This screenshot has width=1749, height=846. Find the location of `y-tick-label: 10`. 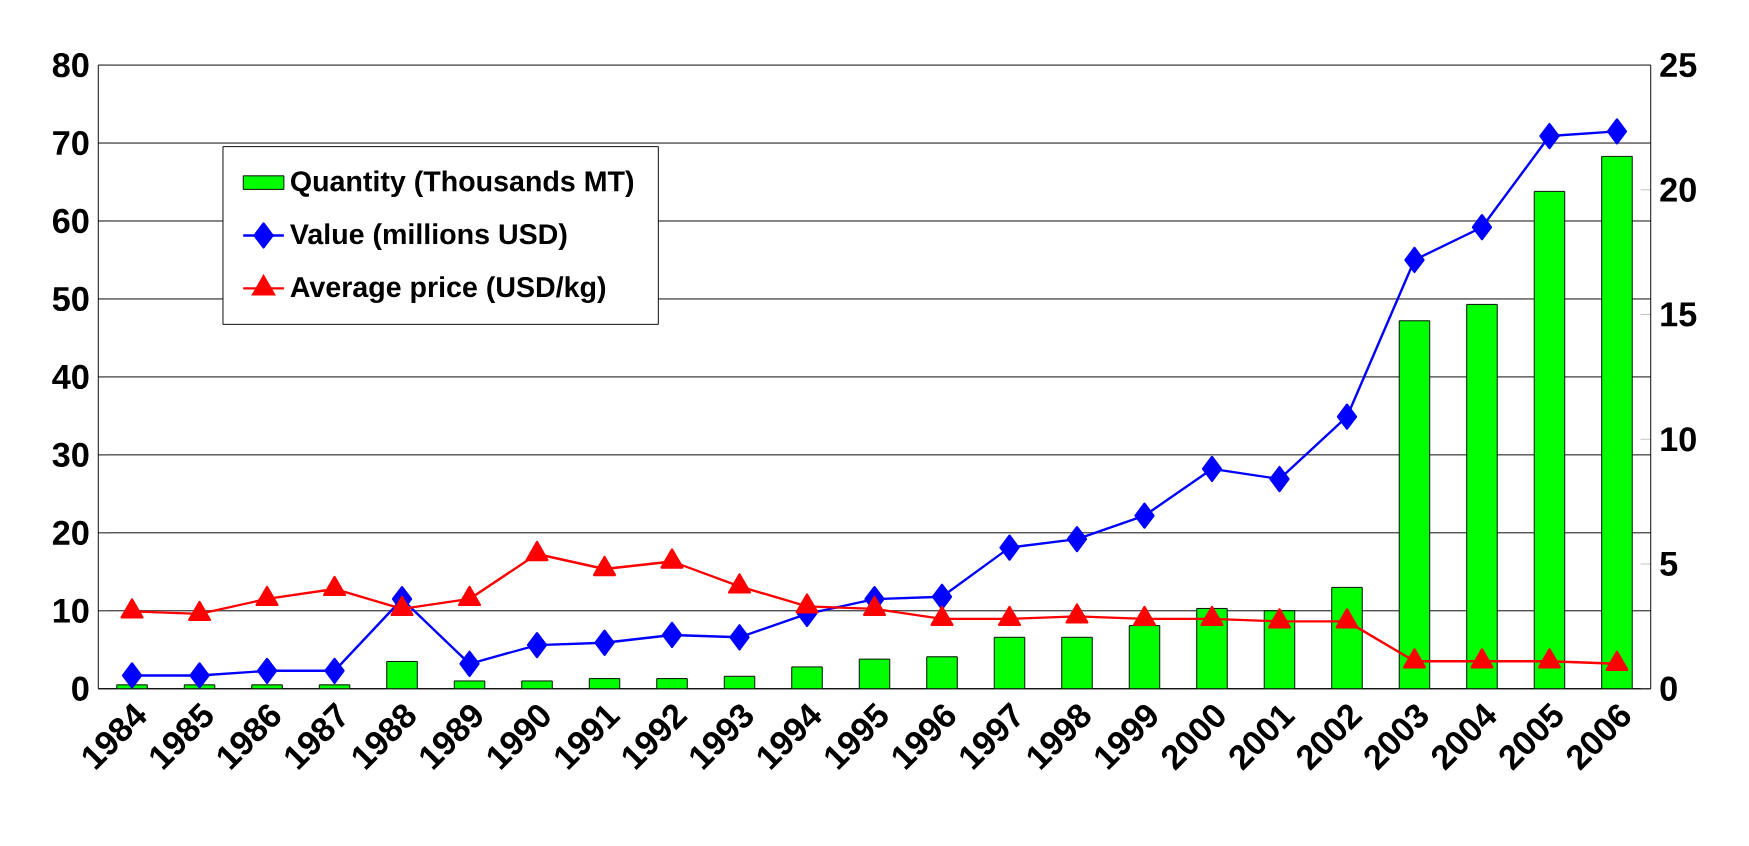

y-tick-label: 10 is located at coordinates (71, 610).